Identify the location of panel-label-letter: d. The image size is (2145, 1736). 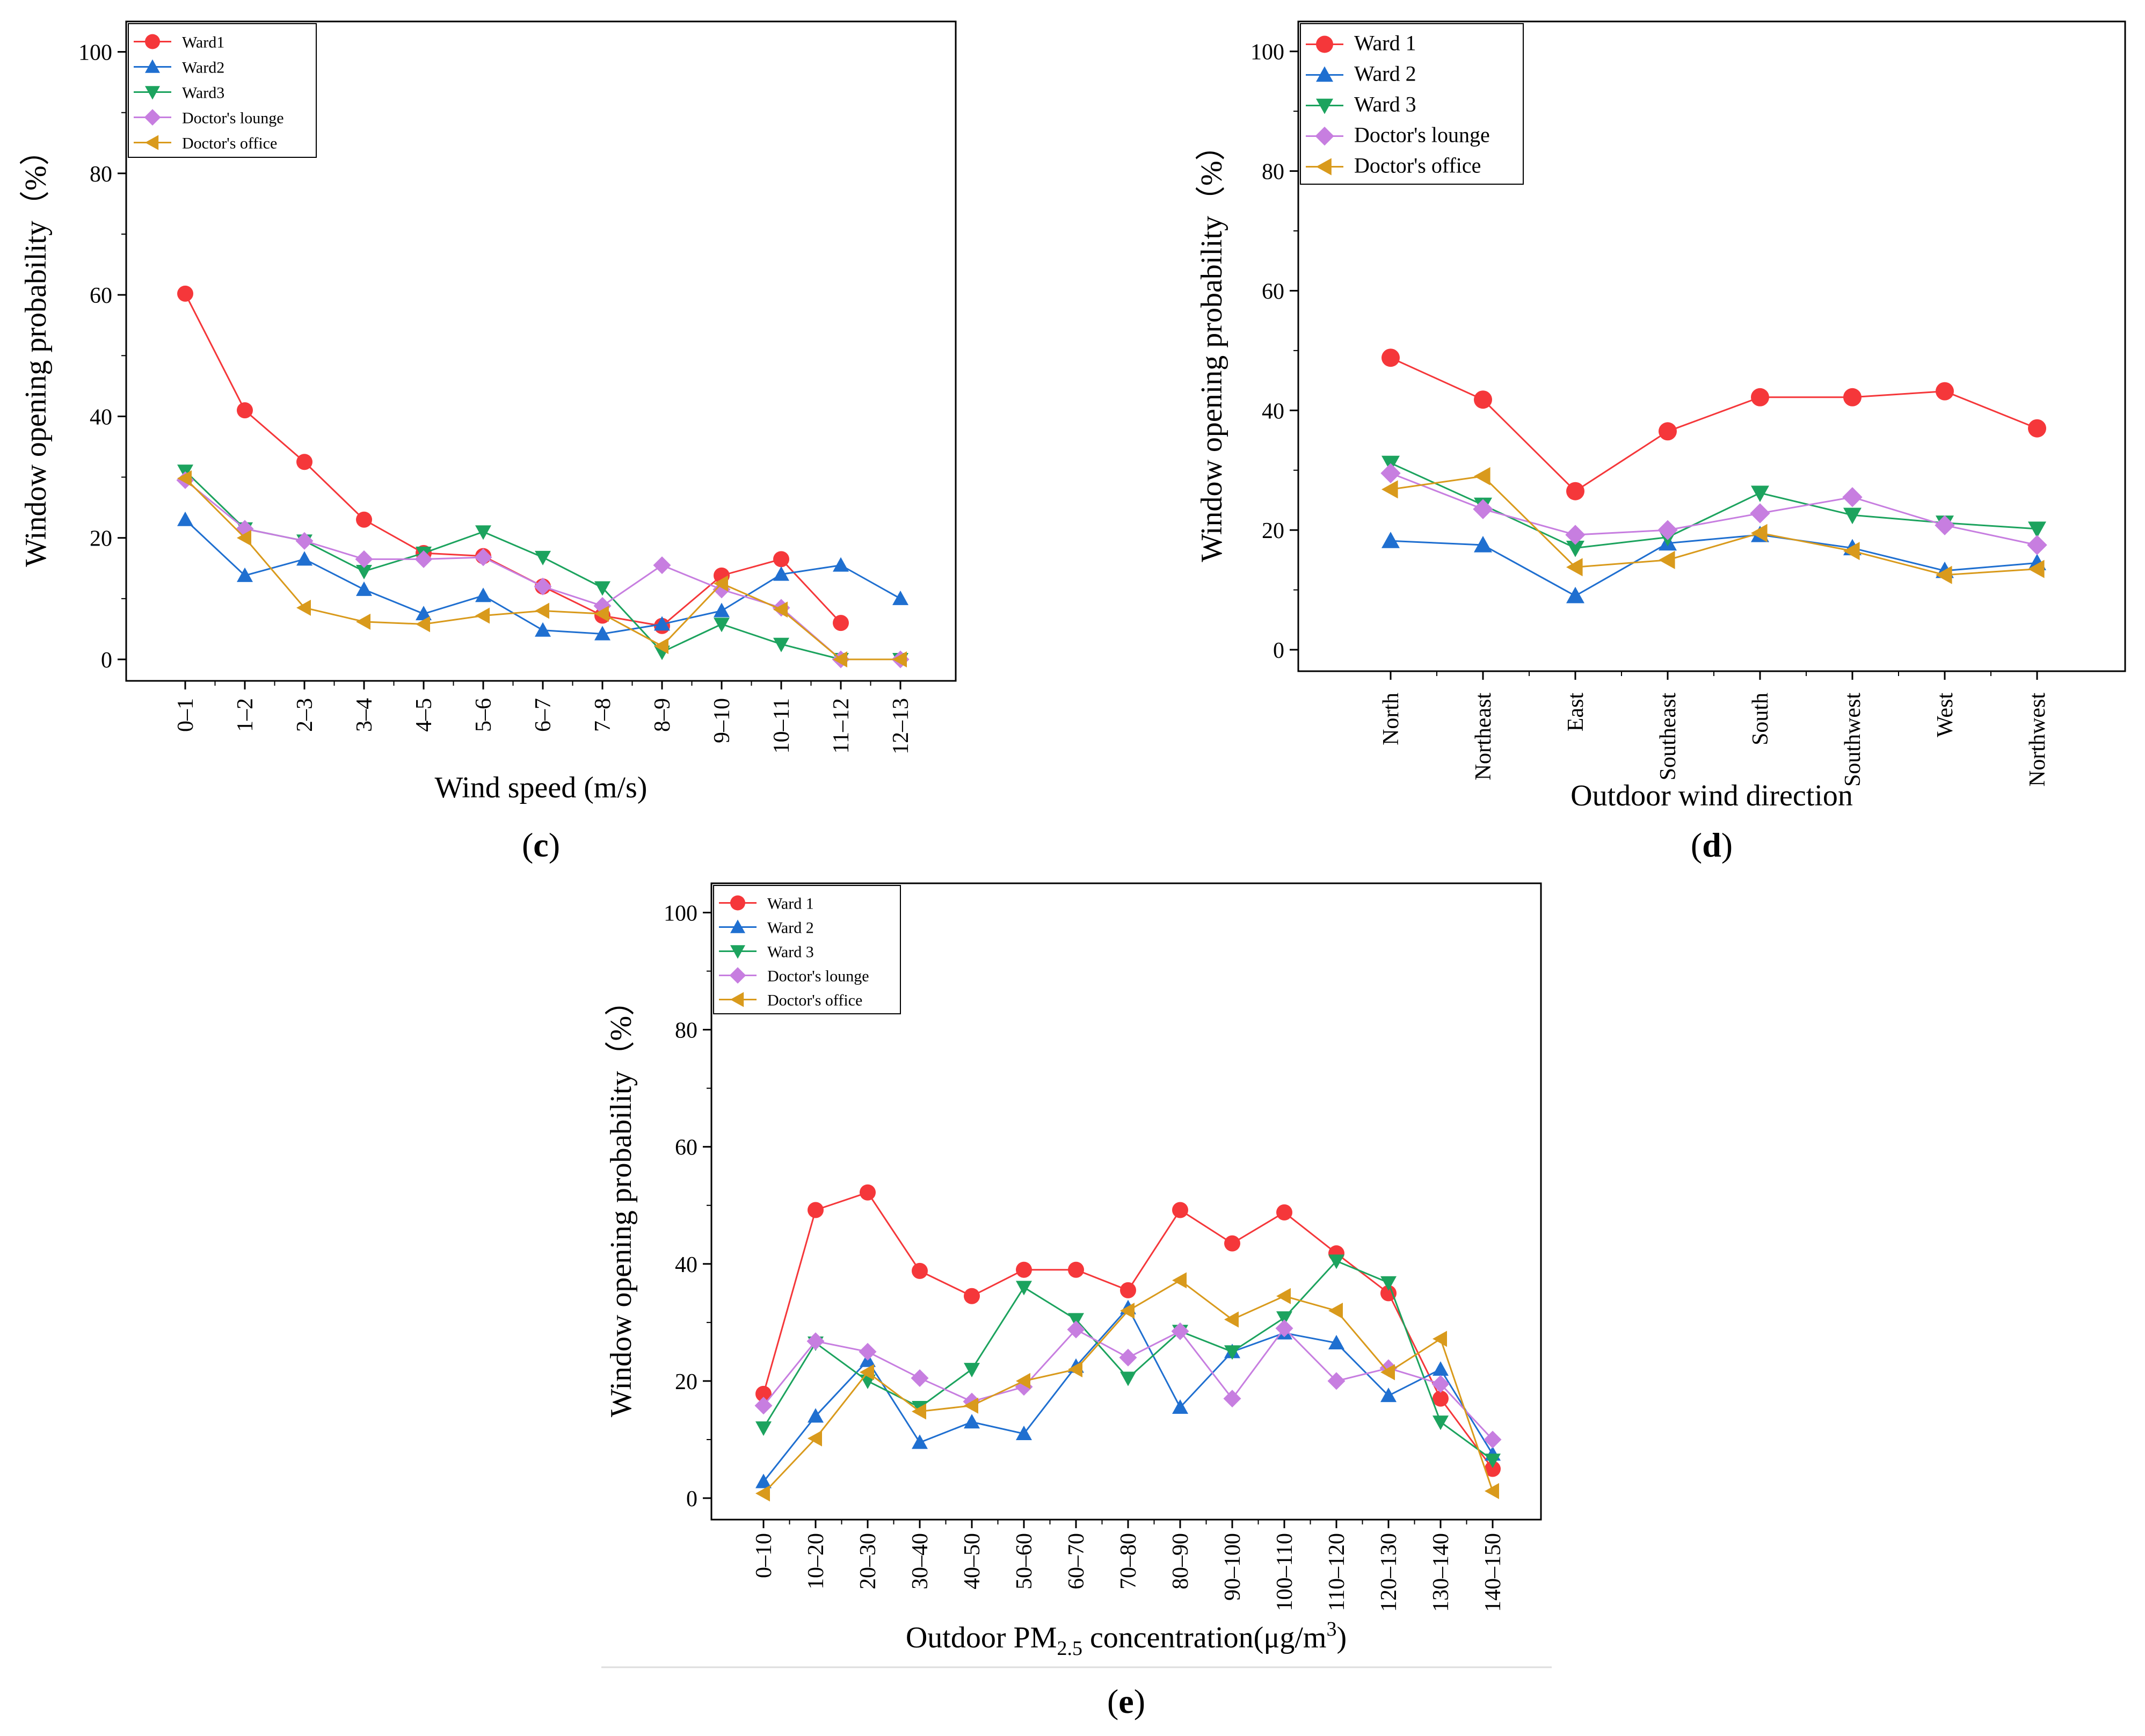
(1711, 845).